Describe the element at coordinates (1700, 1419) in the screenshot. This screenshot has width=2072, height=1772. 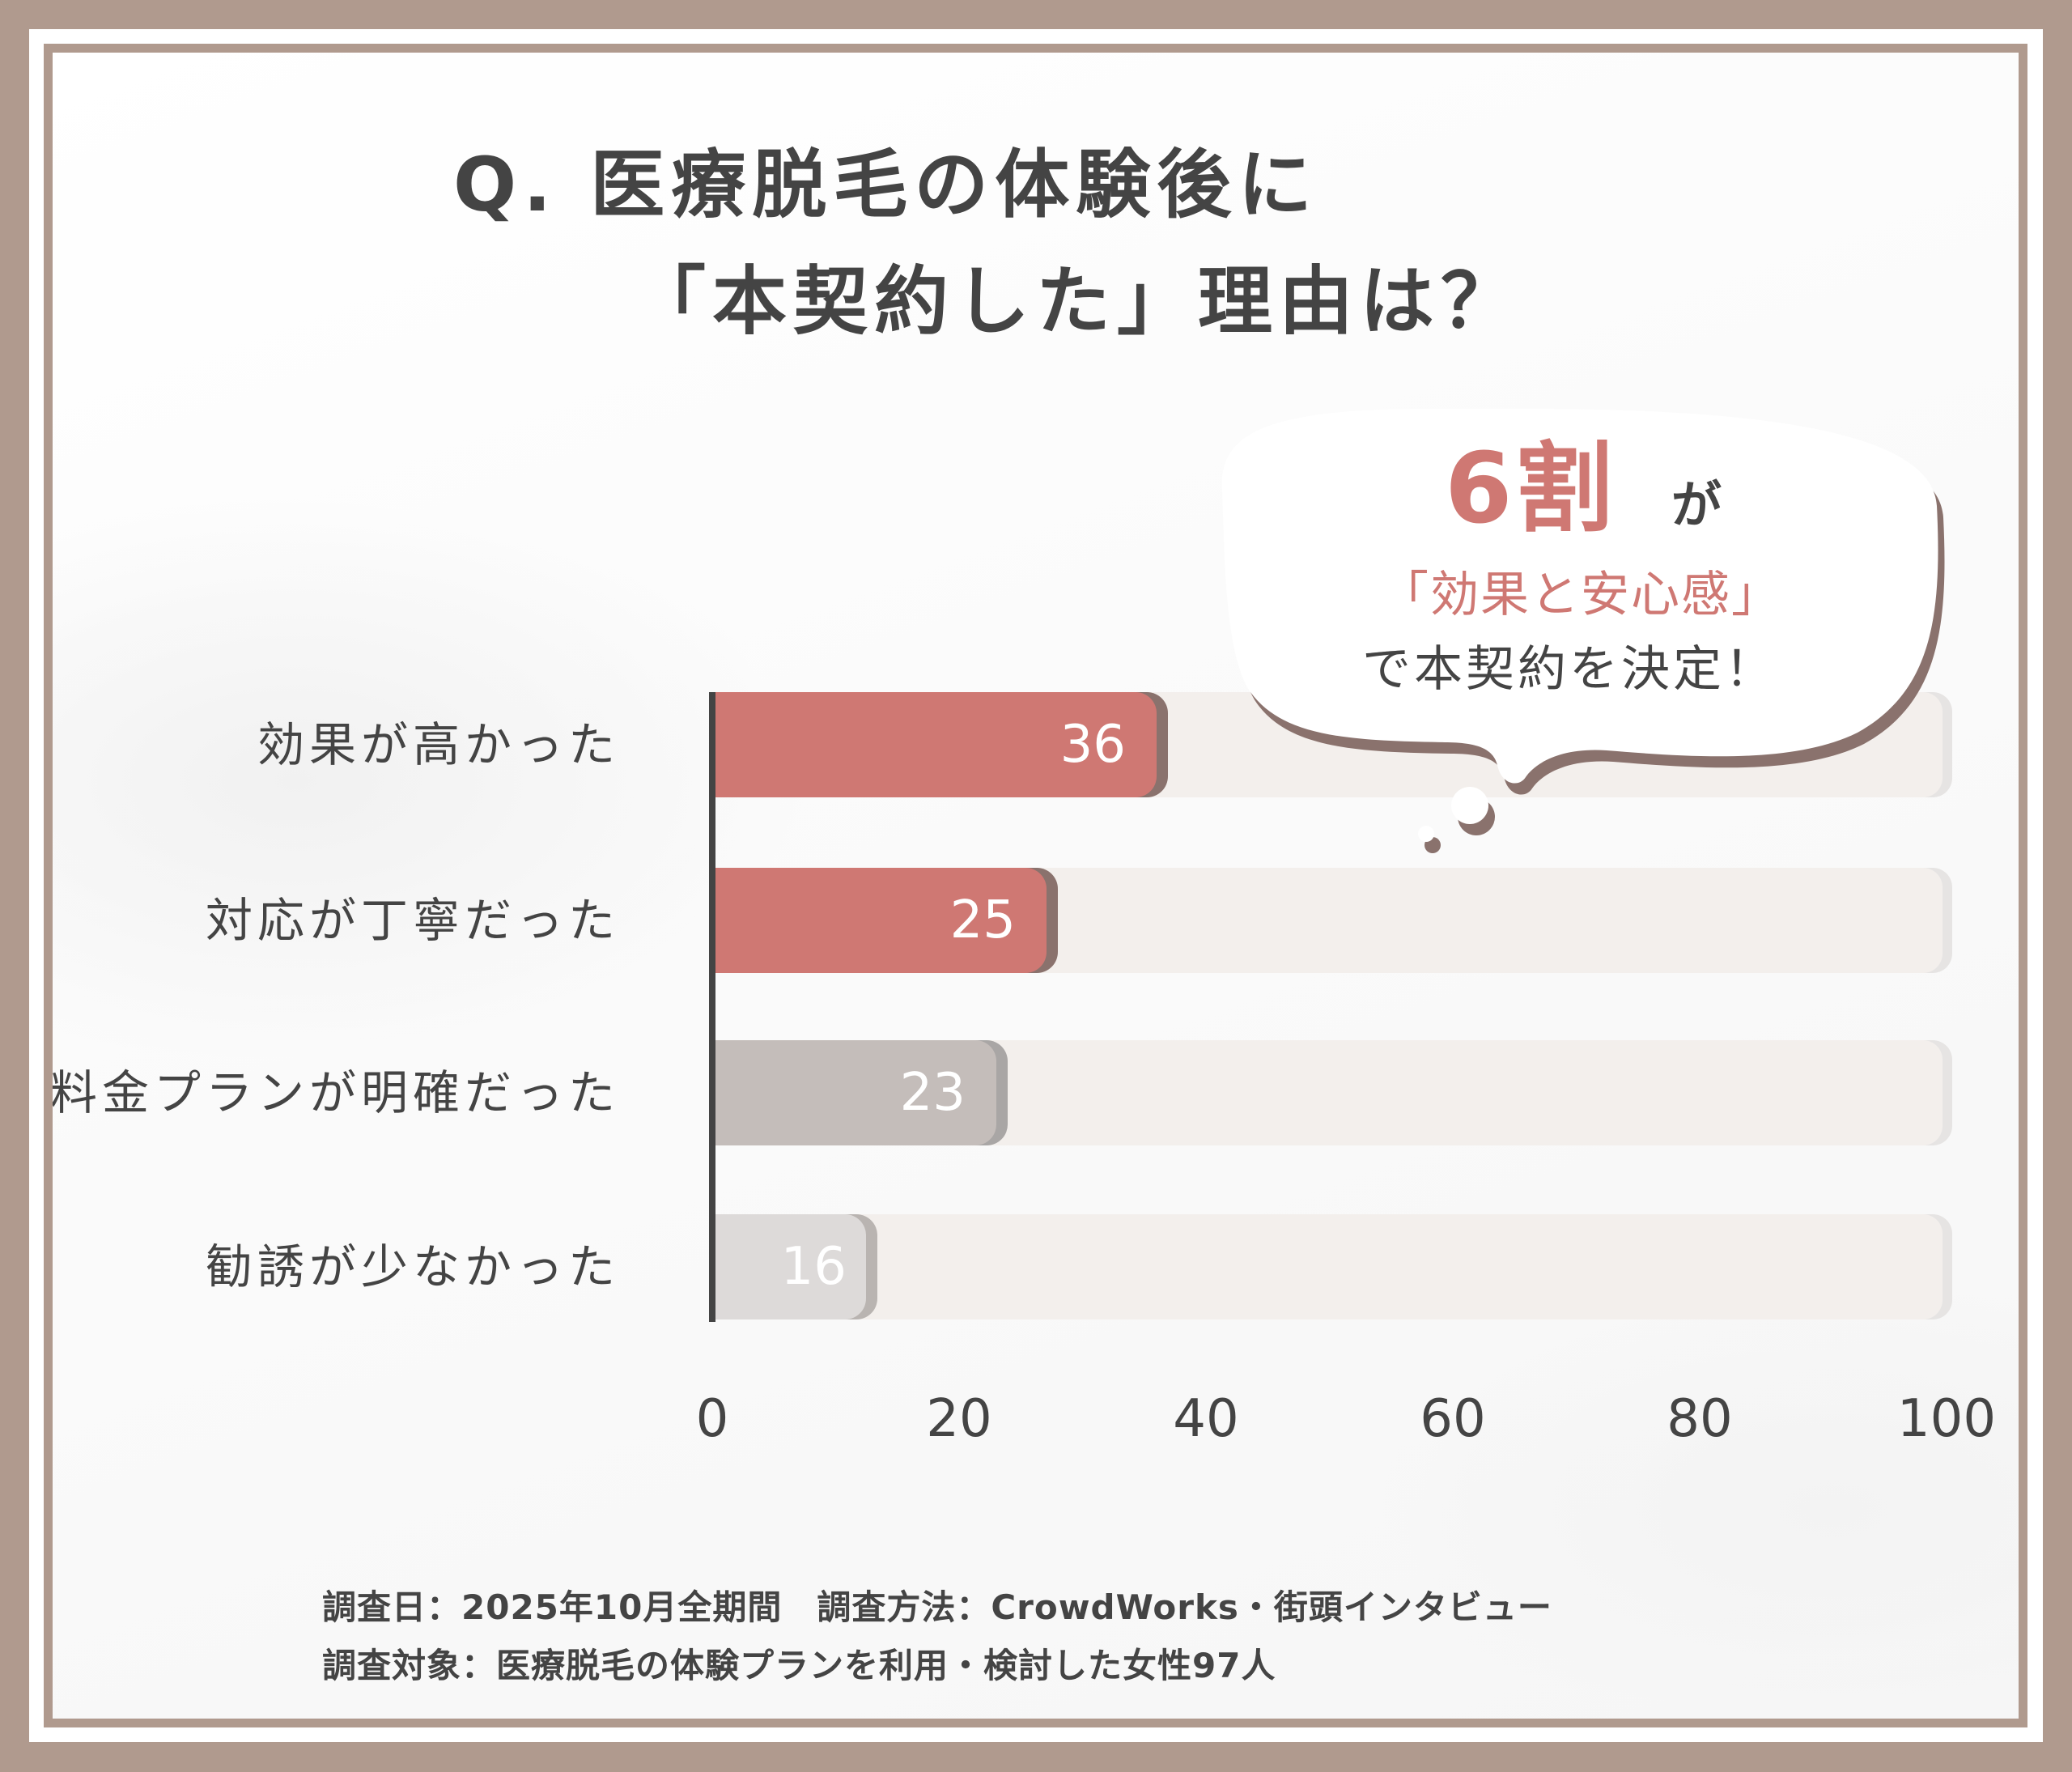
I see `x-tick-80: 80` at that location.